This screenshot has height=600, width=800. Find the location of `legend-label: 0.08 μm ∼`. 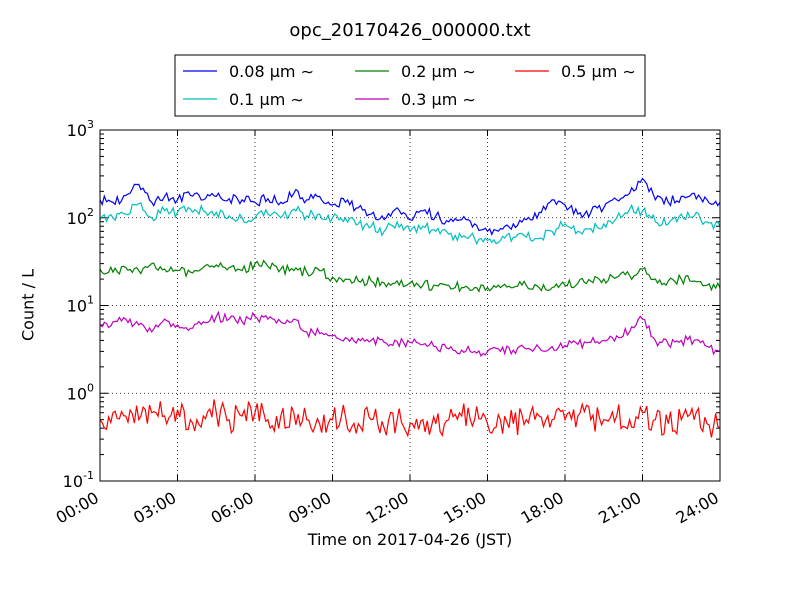

legend-label: 0.08 μm ∼ is located at coordinates (271, 71).